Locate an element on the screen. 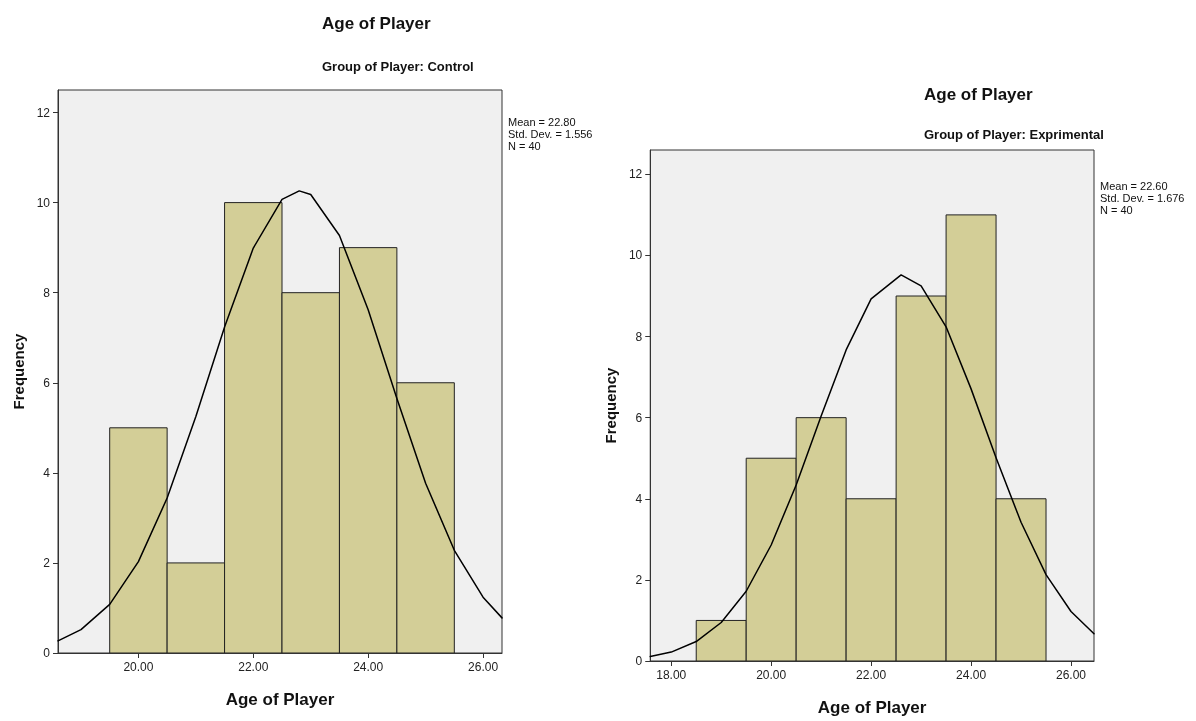 The width and height of the screenshot is (1196, 721). x-tick-label: 18.00 is located at coordinates (671, 675).